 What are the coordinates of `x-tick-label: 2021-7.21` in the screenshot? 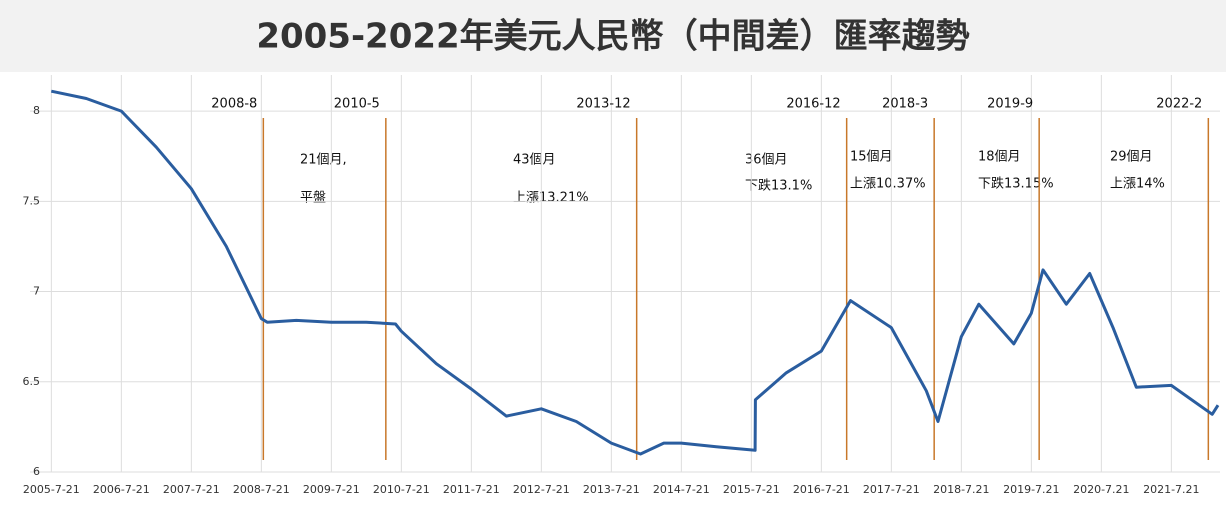 It's located at (1171, 489).